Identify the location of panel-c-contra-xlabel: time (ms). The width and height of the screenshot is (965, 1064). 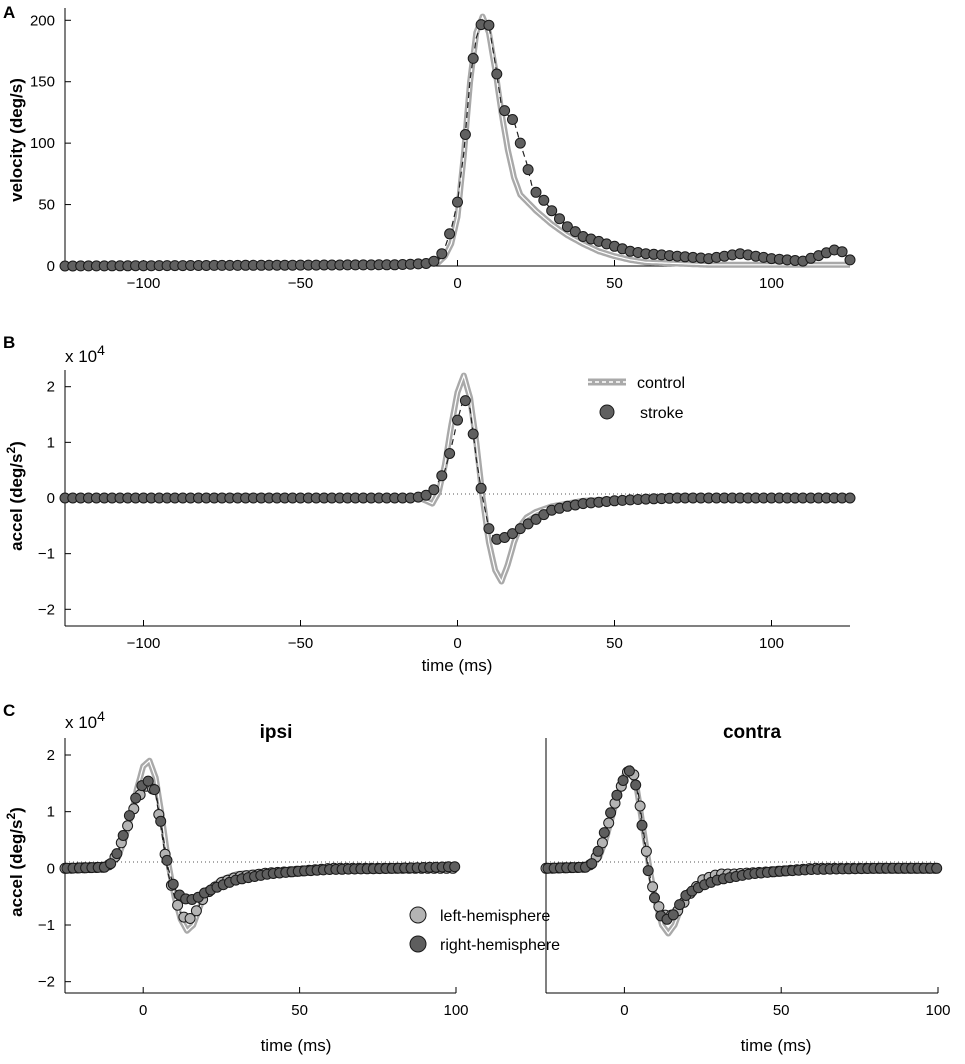
(776, 1045).